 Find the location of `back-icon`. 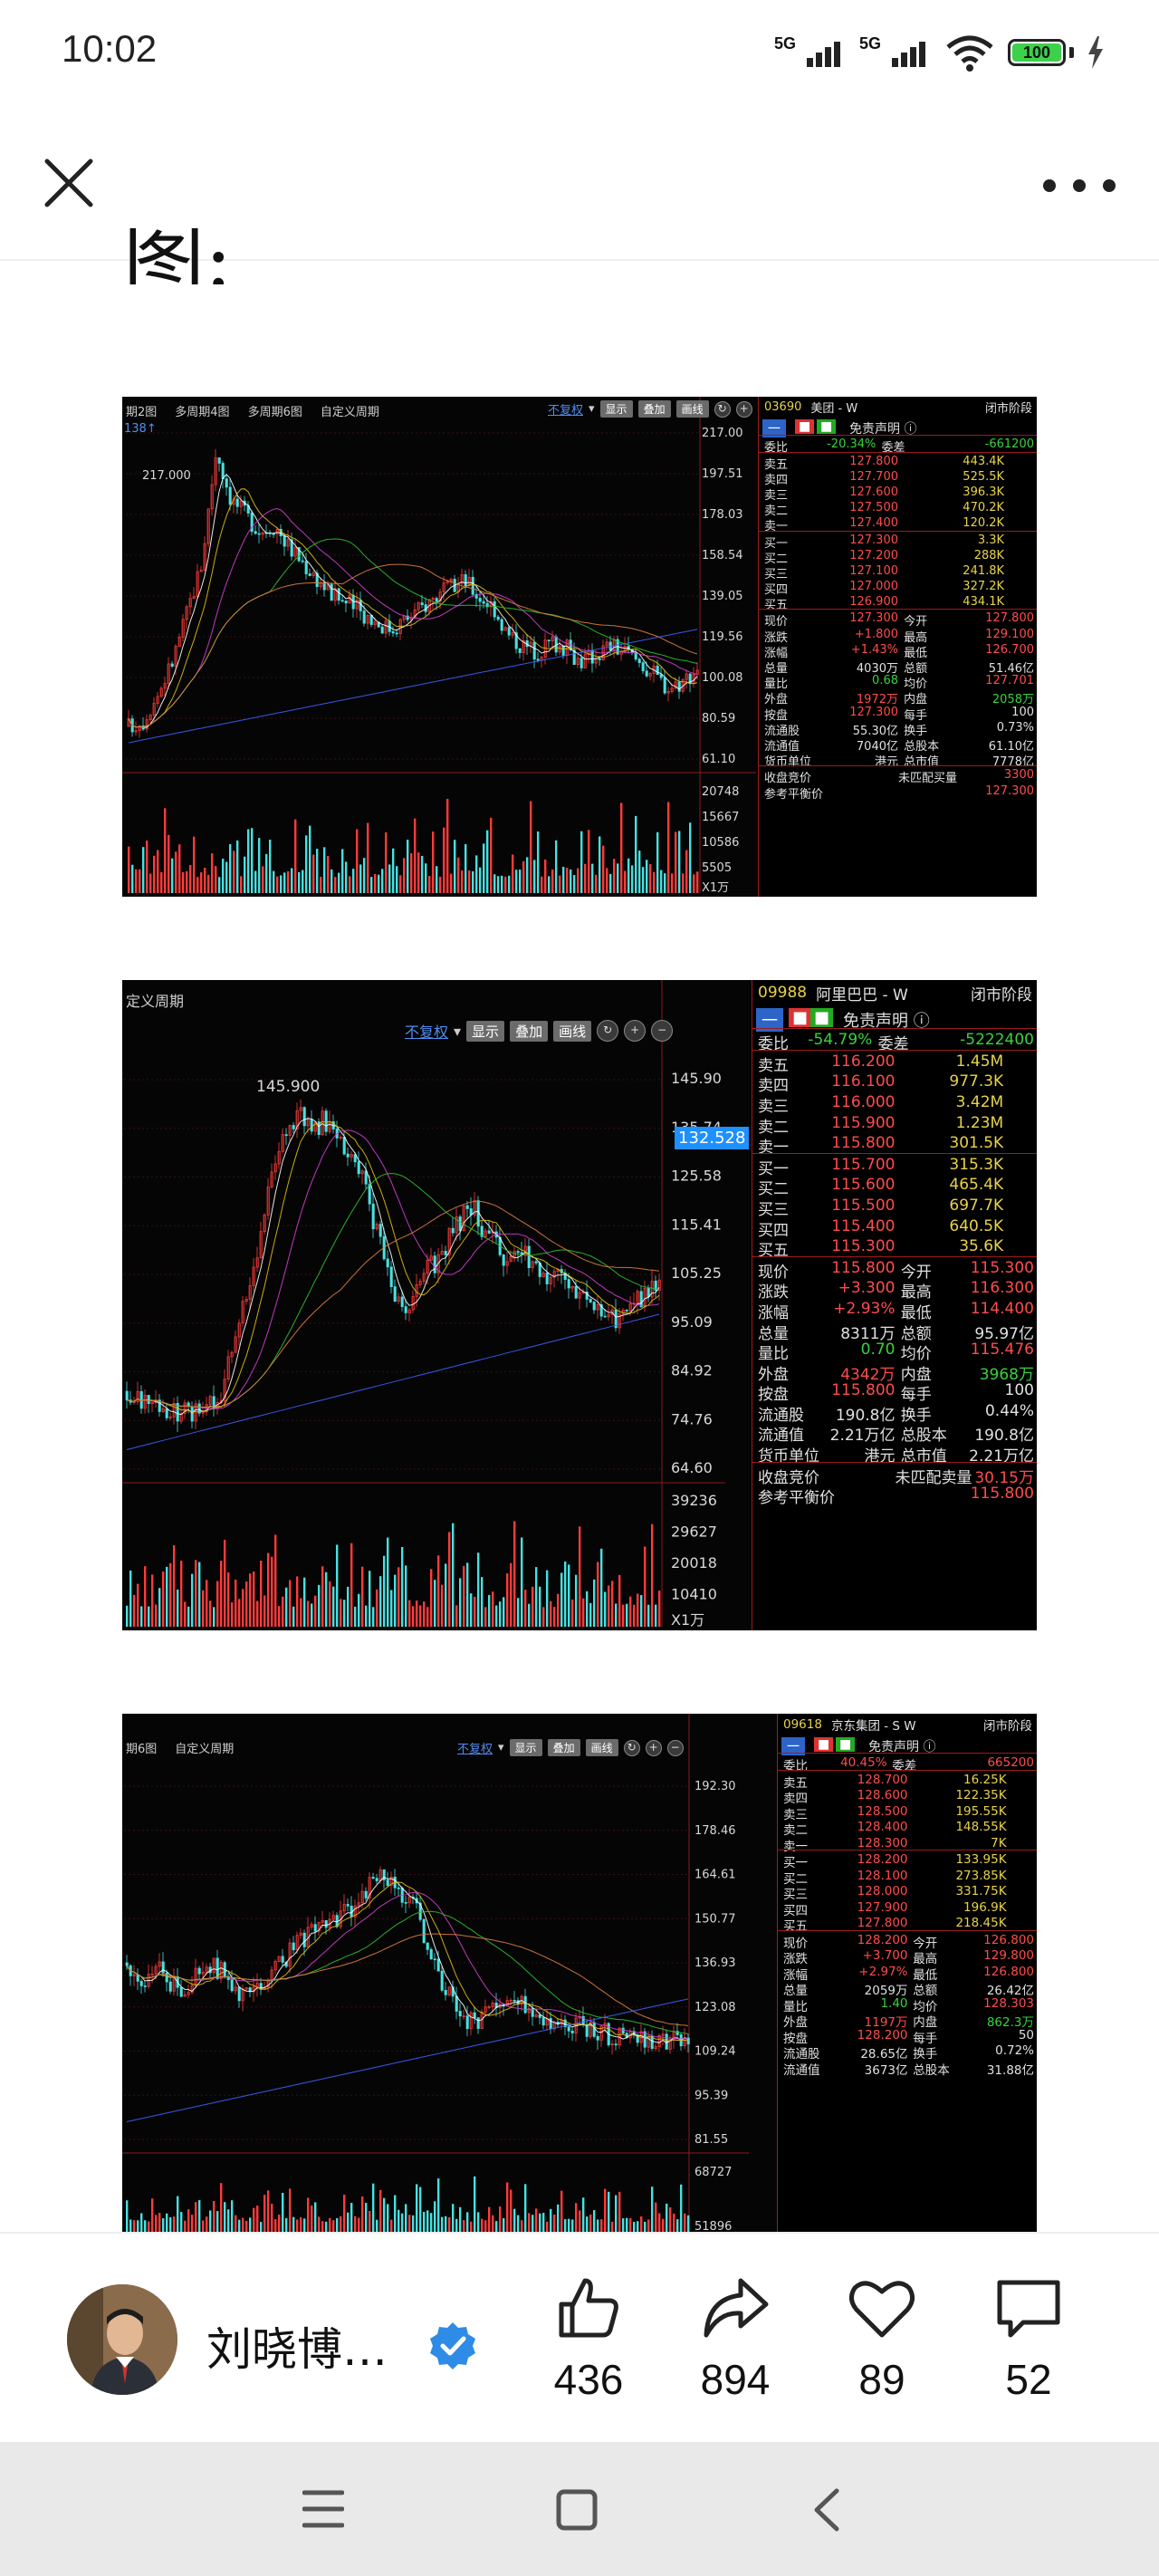

back-icon is located at coordinates (826, 2510).